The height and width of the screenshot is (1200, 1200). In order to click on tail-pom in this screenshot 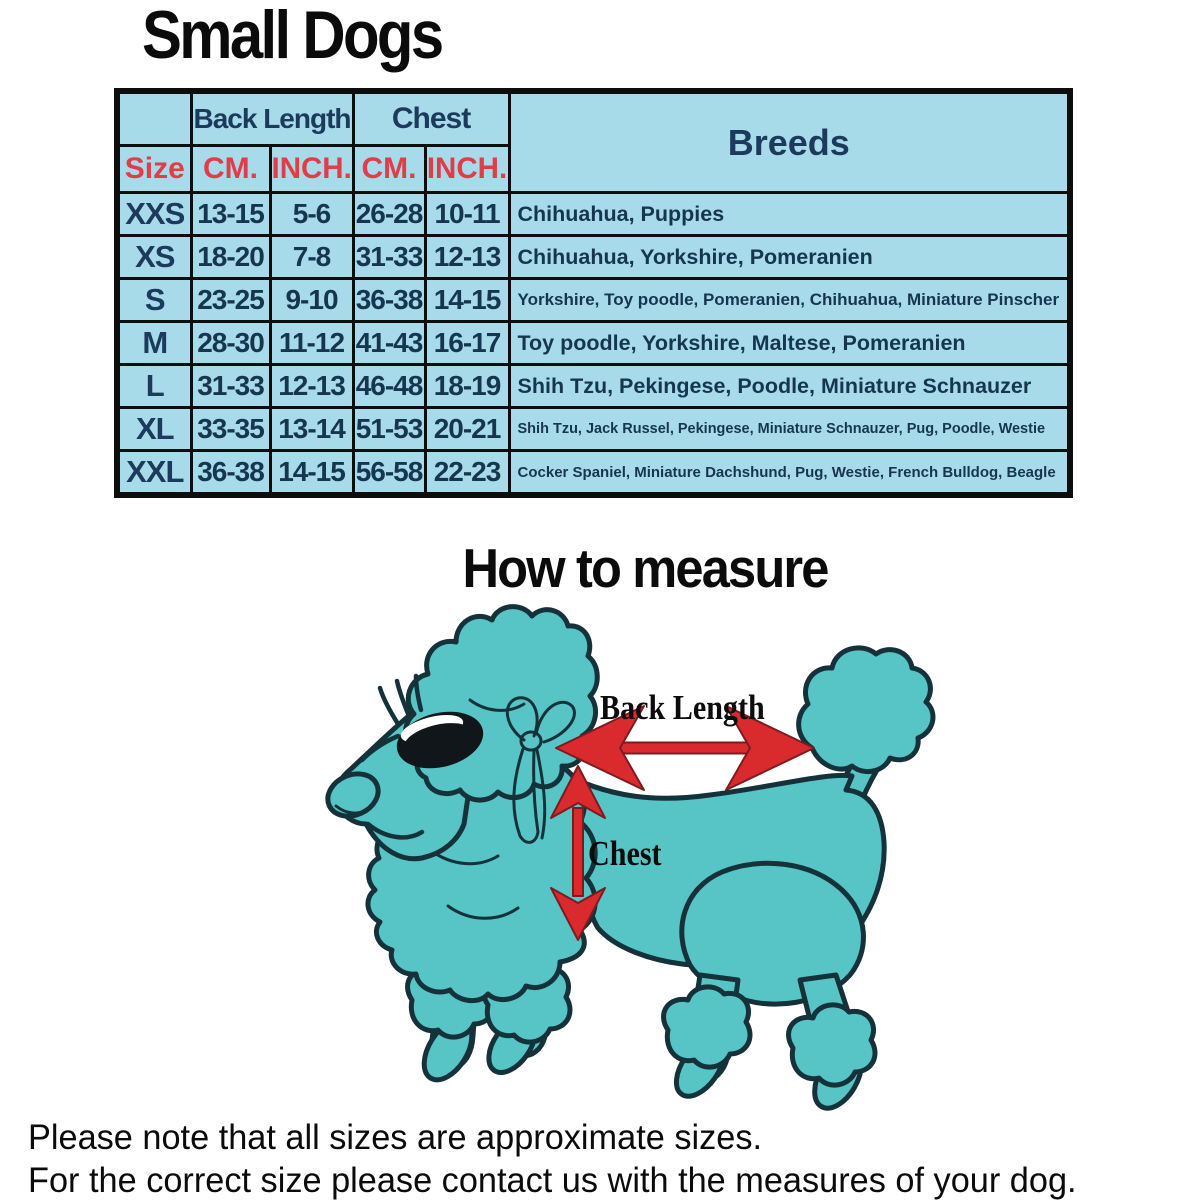, I will do `click(866, 710)`.